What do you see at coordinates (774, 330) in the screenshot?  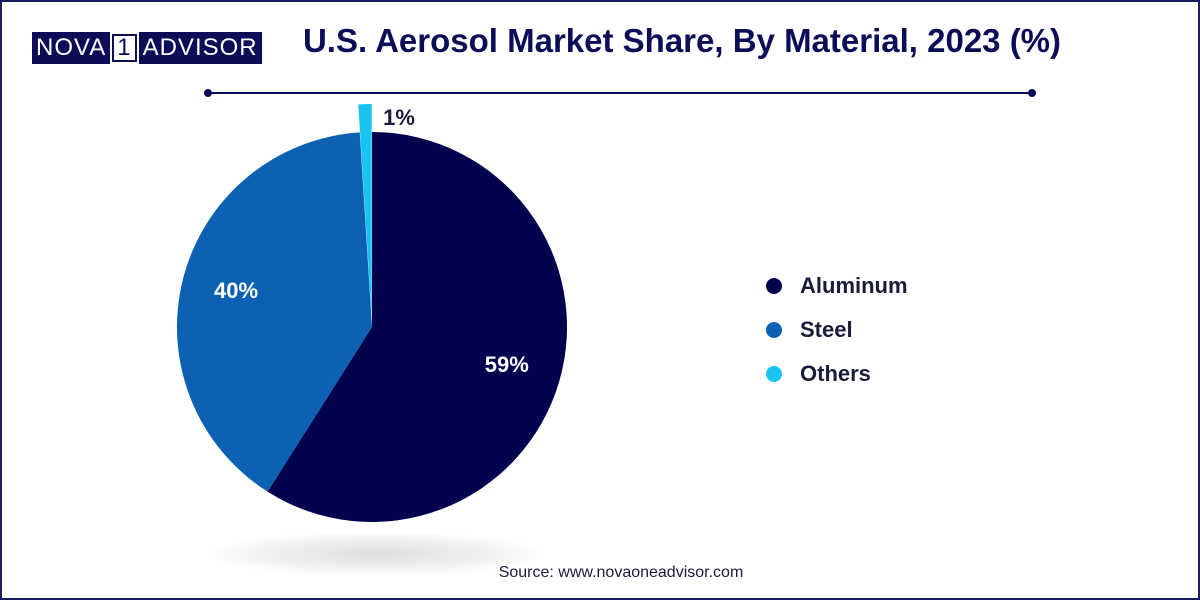 I see `legend-swatch-steel` at bounding box center [774, 330].